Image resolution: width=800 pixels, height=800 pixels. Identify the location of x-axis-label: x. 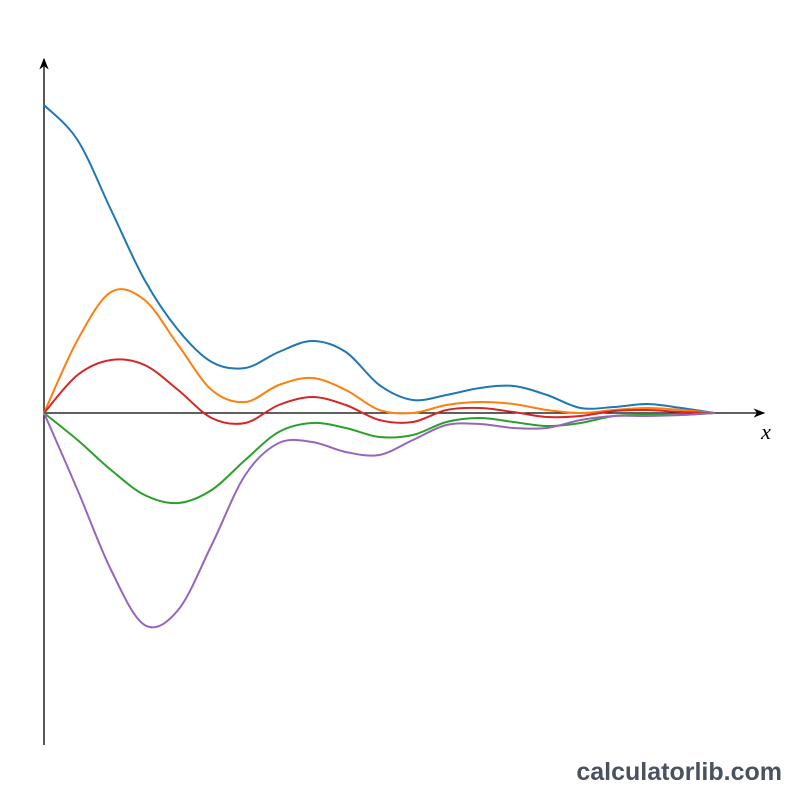
(765, 431).